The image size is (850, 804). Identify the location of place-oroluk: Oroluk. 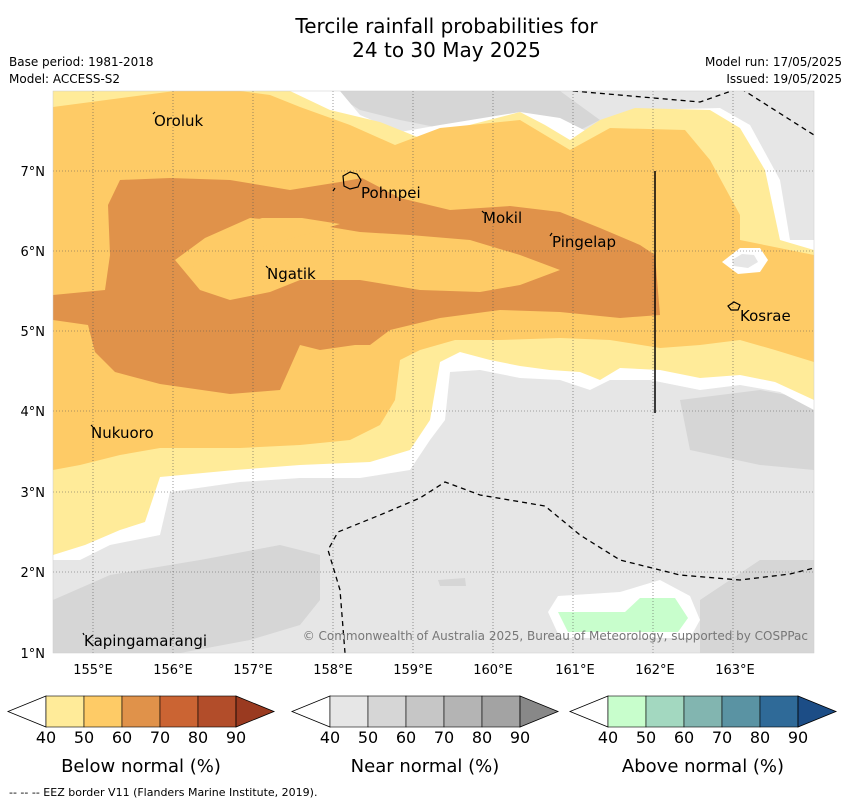
(178, 121).